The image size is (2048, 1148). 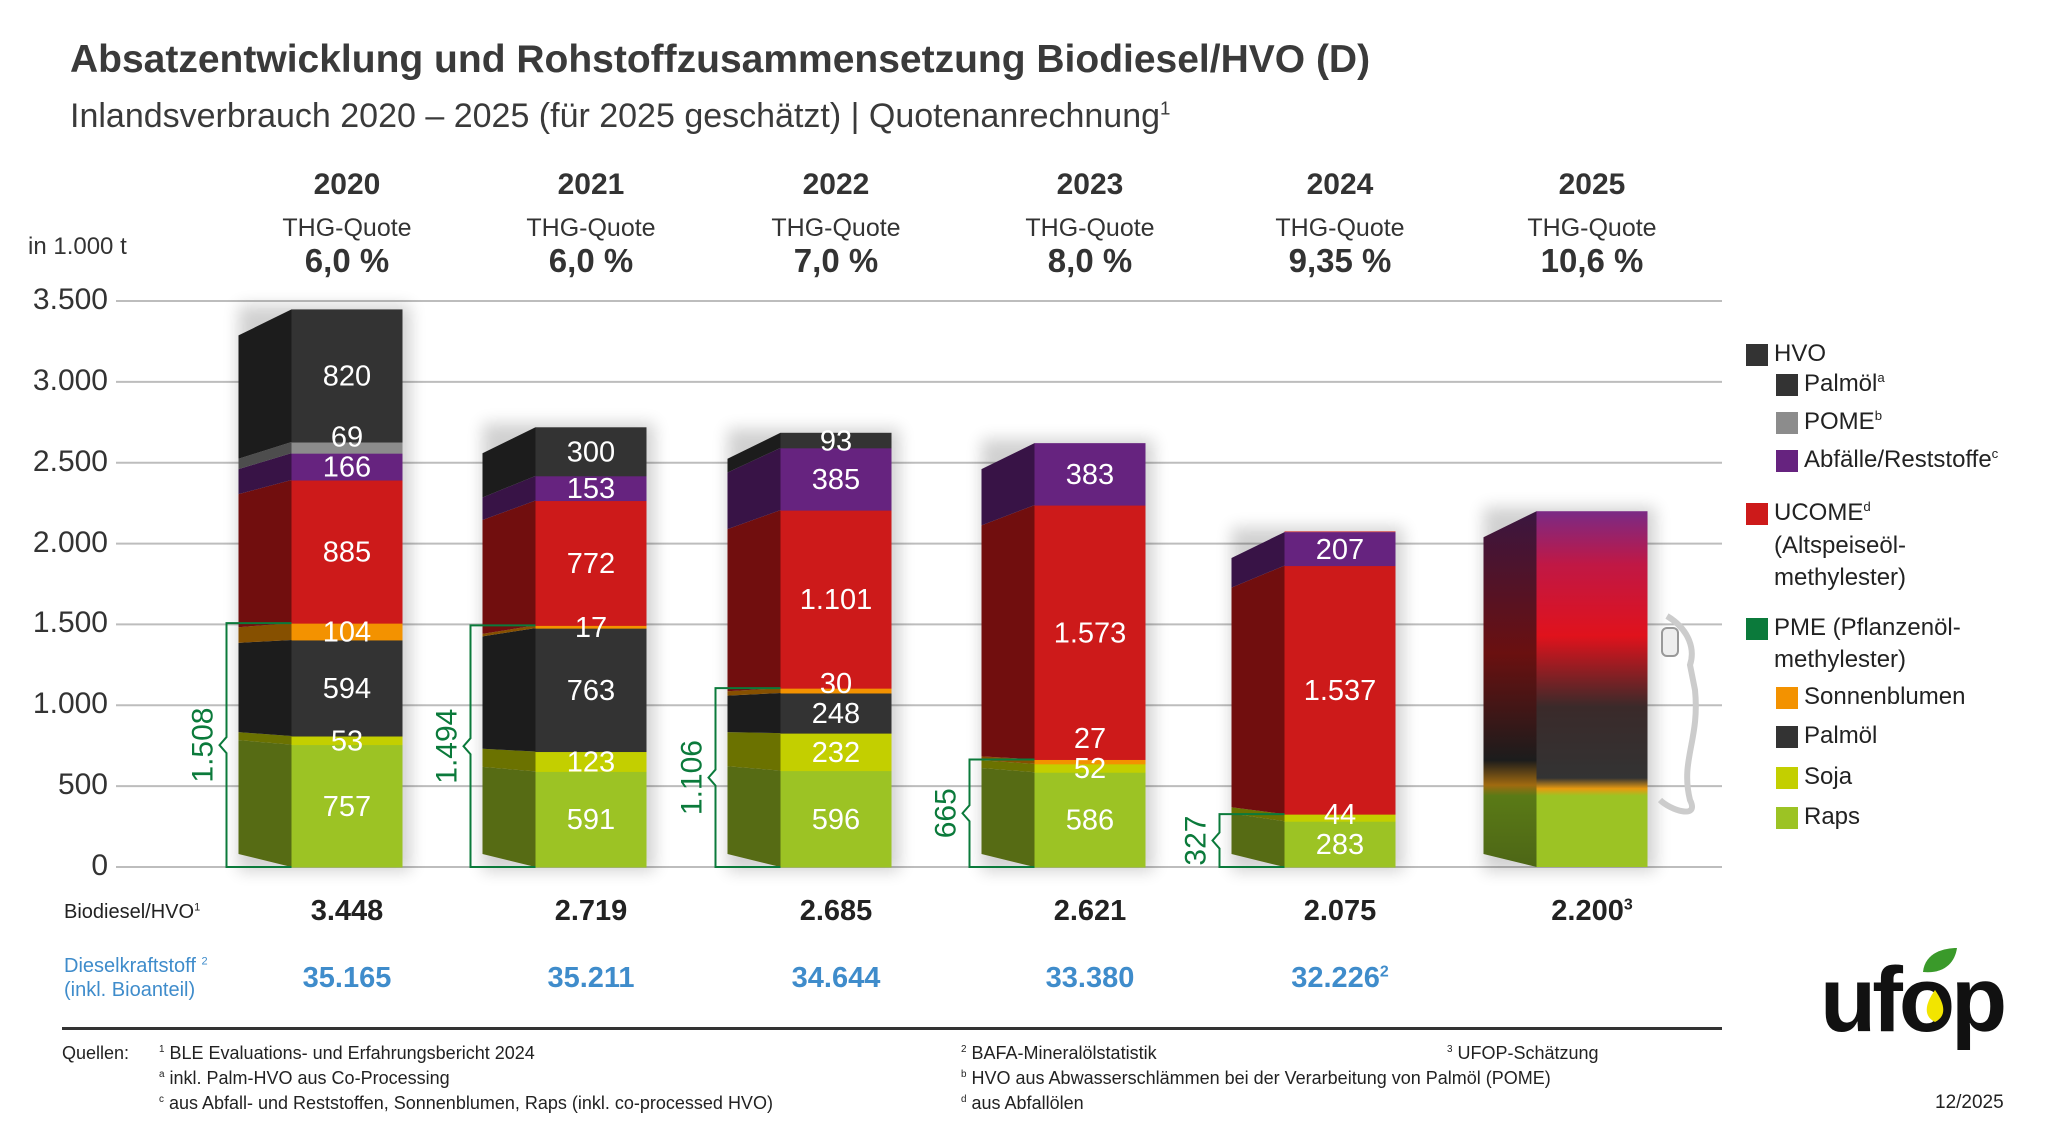 I want to click on bar-2021: 591 123 763 17 772 153 300, so click(x=568, y=647).